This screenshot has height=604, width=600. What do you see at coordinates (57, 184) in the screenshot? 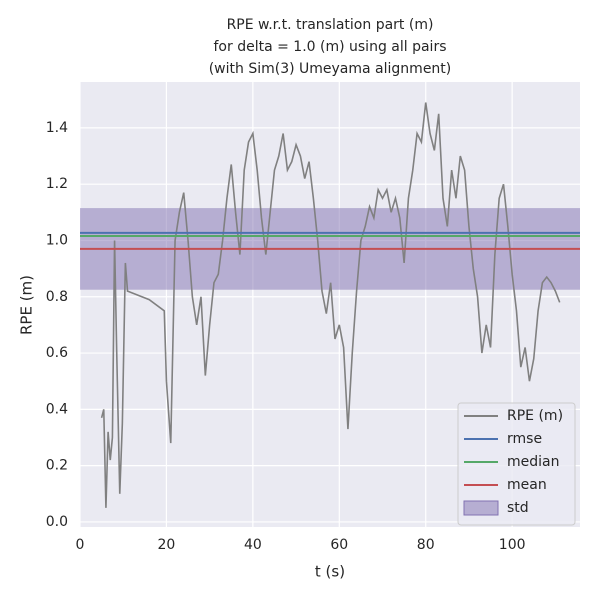
I see `y-tick-label: 1.2` at bounding box center [57, 184].